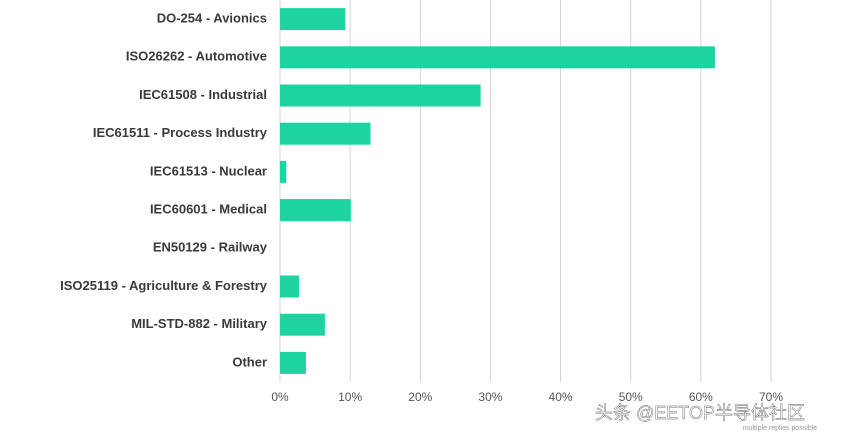 Image resolution: width=850 pixels, height=441 pixels. What do you see at coordinates (203, 94) in the screenshot?
I see `y-tick-label: IEC61508 - Industrial` at bounding box center [203, 94].